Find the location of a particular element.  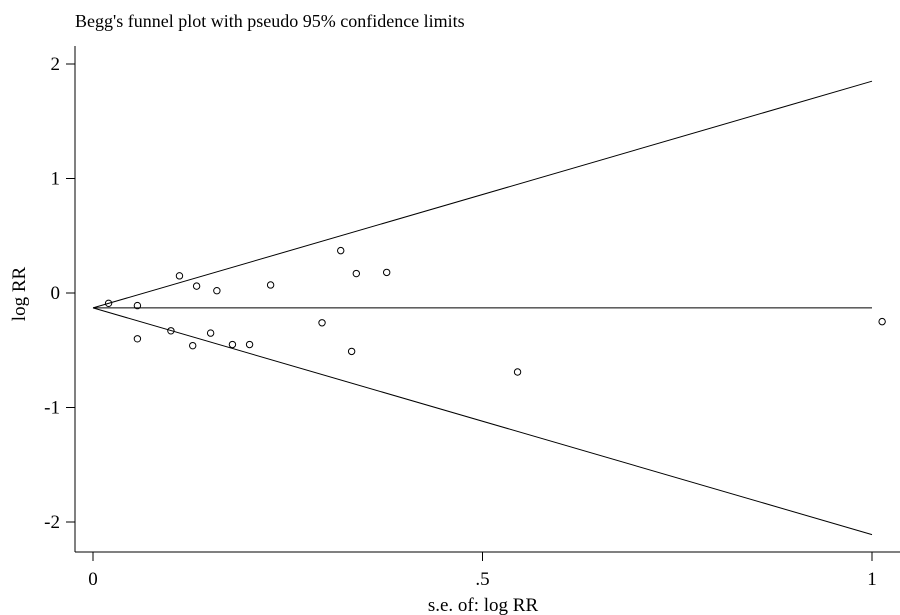

x-ticks: 0.5 1 is located at coordinates (482, 571).